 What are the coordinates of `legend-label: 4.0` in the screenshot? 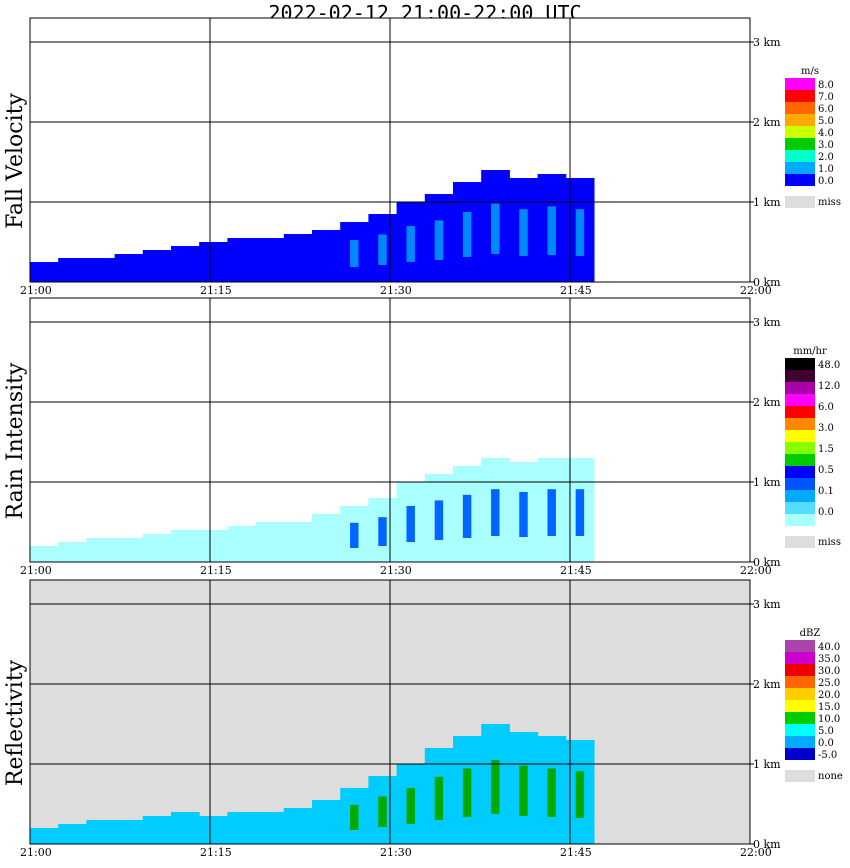 It's located at (826, 133).